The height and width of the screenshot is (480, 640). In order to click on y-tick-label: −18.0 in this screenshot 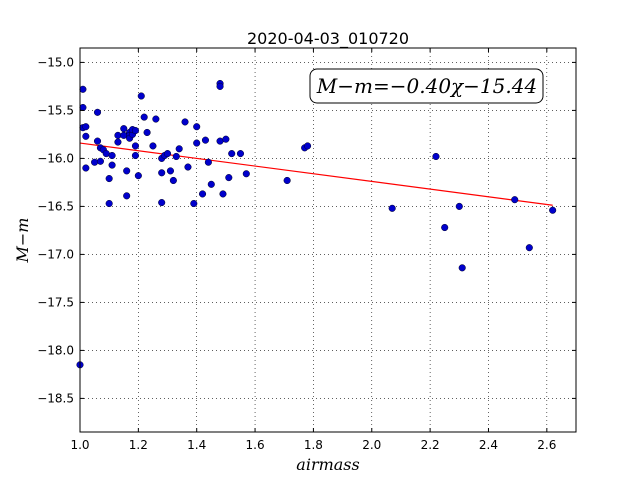, I will do `click(55, 350)`.